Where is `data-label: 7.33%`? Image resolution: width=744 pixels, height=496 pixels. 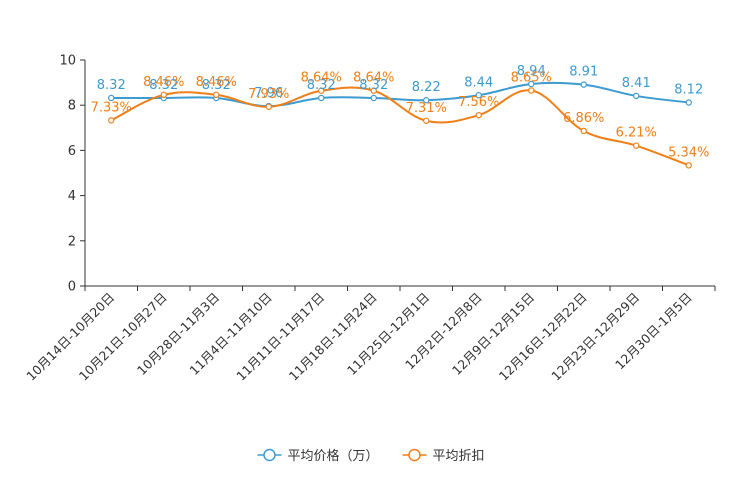
data-label: 7.33% is located at coordinates (111, 107).